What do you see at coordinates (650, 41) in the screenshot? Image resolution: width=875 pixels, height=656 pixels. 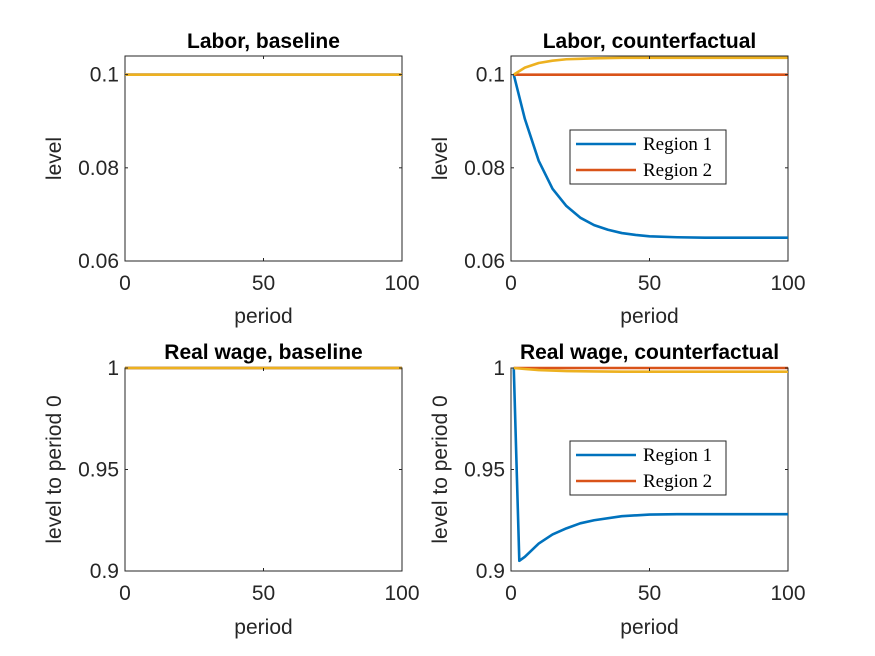 I see `chart-title: Labor, counterfactual` at bounding box center [650, 41].